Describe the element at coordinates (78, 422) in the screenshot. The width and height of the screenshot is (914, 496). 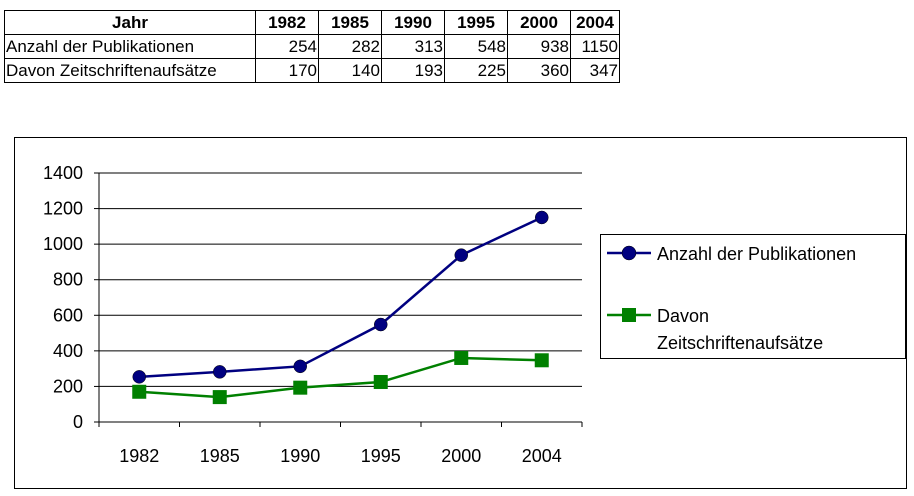
I see `y-tick-label: 0` at that location.